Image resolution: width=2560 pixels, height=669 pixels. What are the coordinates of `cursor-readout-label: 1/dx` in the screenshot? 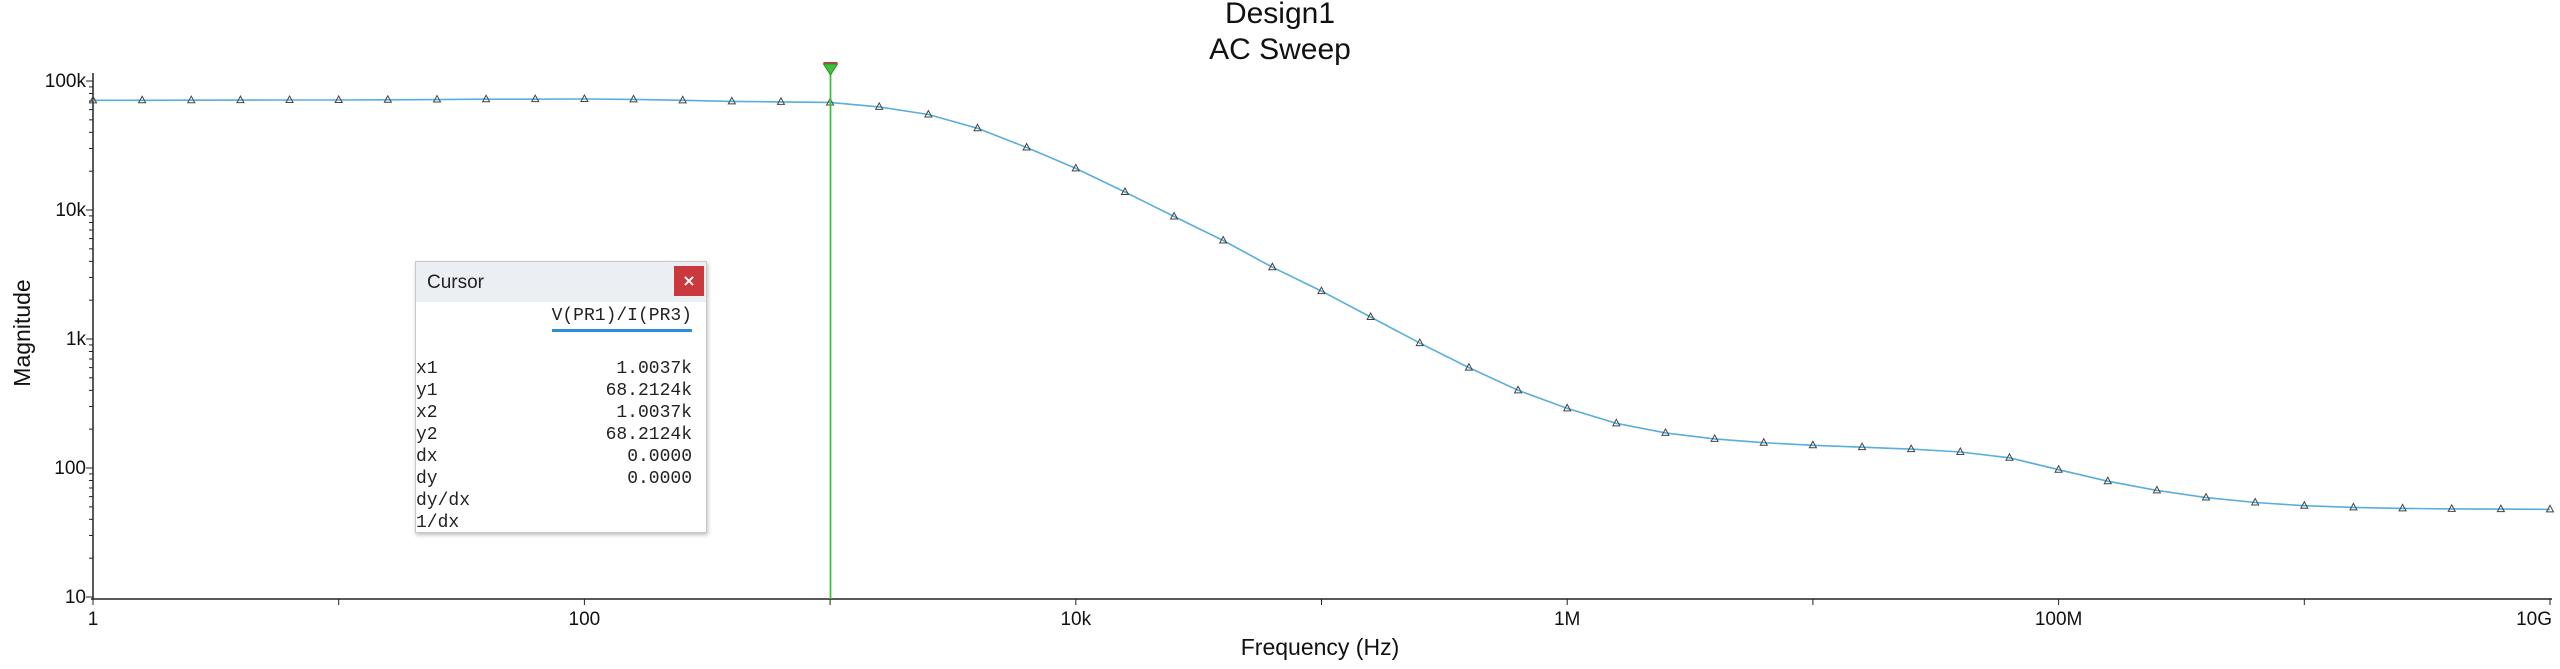 It's located at (438, 523).